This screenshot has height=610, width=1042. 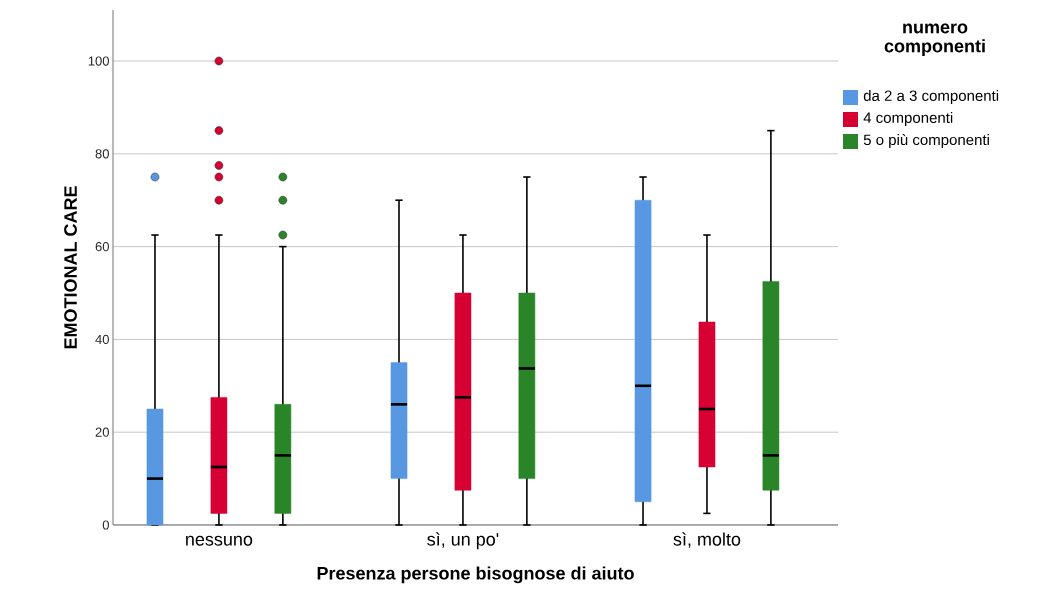 What do you see at coordinates (105, 525) in the screenshot?
I see `y-tick-label: 0` at bounding box center [105, 525].